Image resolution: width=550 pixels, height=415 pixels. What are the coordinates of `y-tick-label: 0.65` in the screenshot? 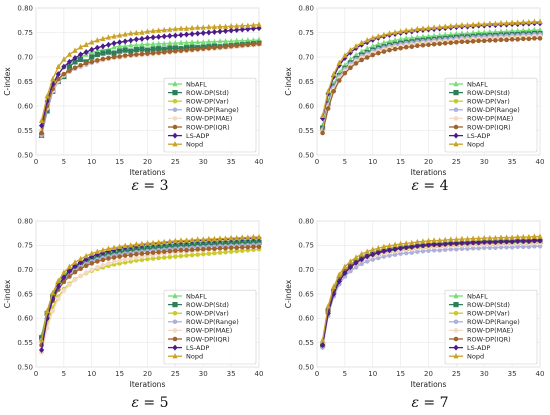 It's located at (25, 294).